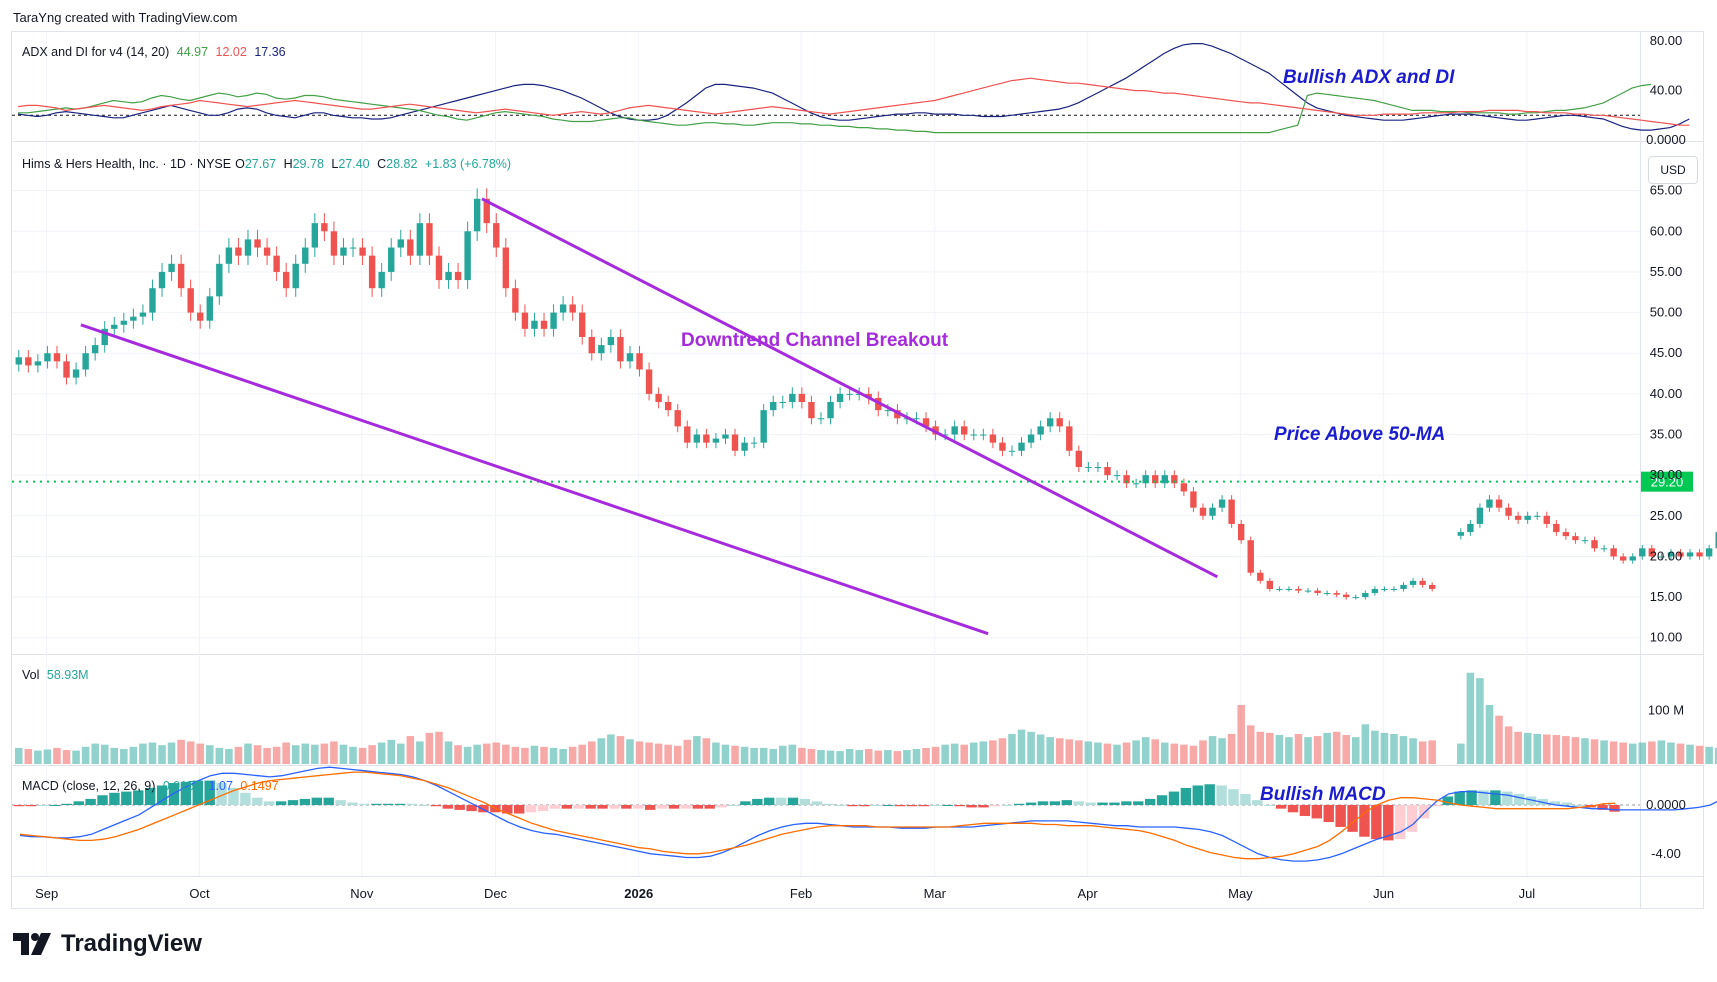  Describe the element at coordinates (308, 164) in the screenshot. I see `high-value: 29.78` at that location.